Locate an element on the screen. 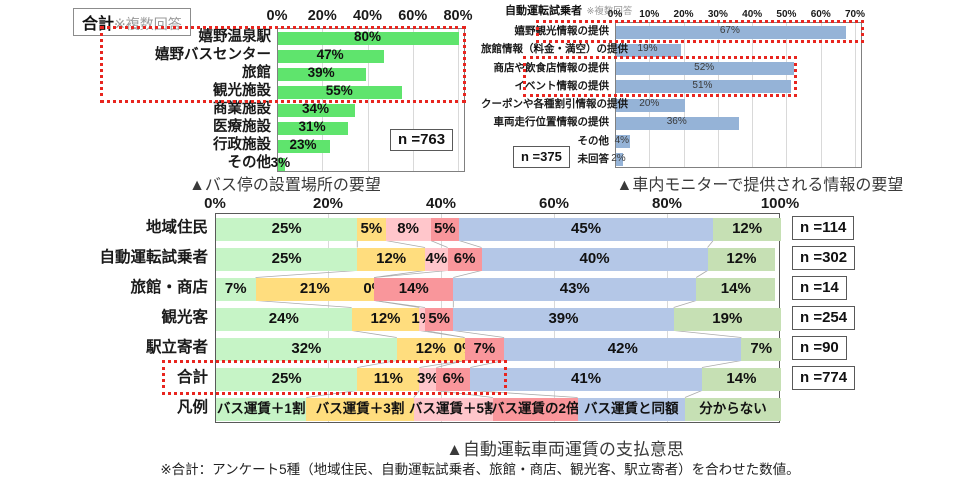 The width and height of the screenshot is (960, 480). n-count-box: n =774 is located at coordinates (824, 378).